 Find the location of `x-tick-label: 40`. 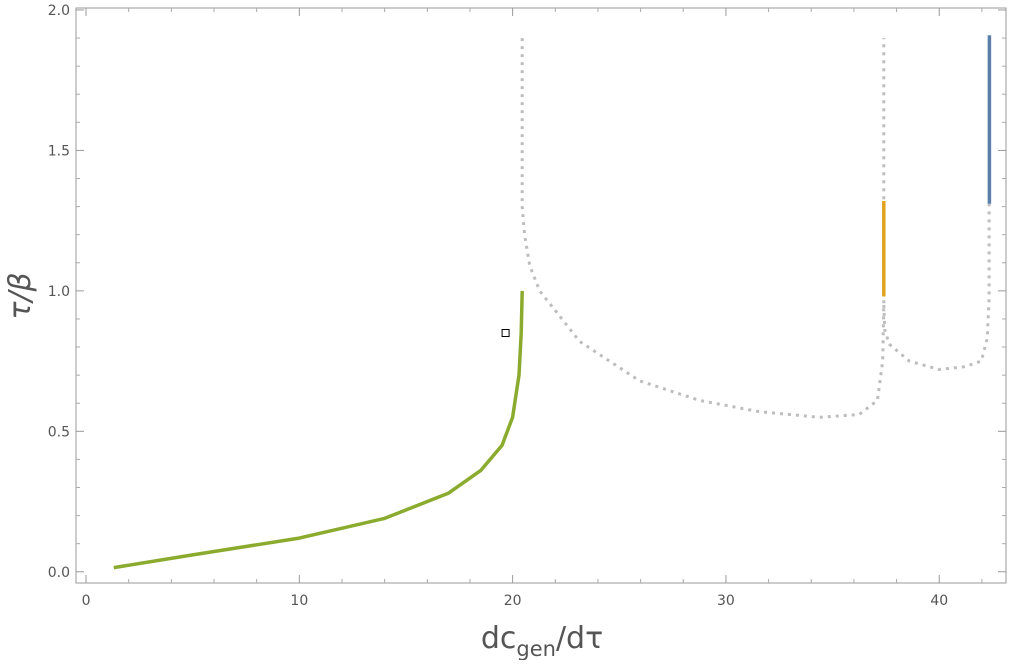

x-tick-label: 40 is located at coordinates (939, 601).